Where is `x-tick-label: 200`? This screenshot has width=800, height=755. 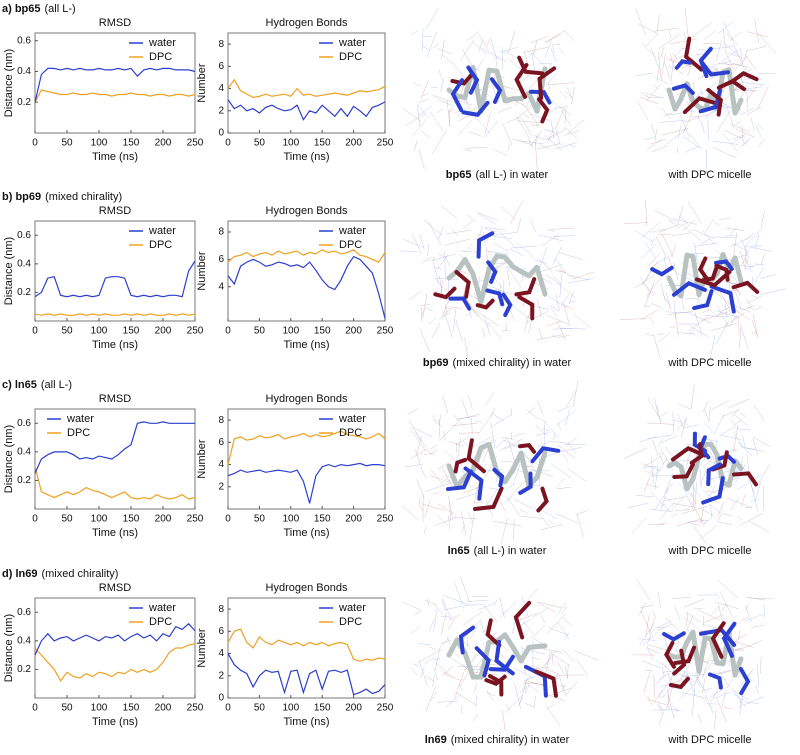
x-tick-label: 200 is located at coordinates (353, 708).